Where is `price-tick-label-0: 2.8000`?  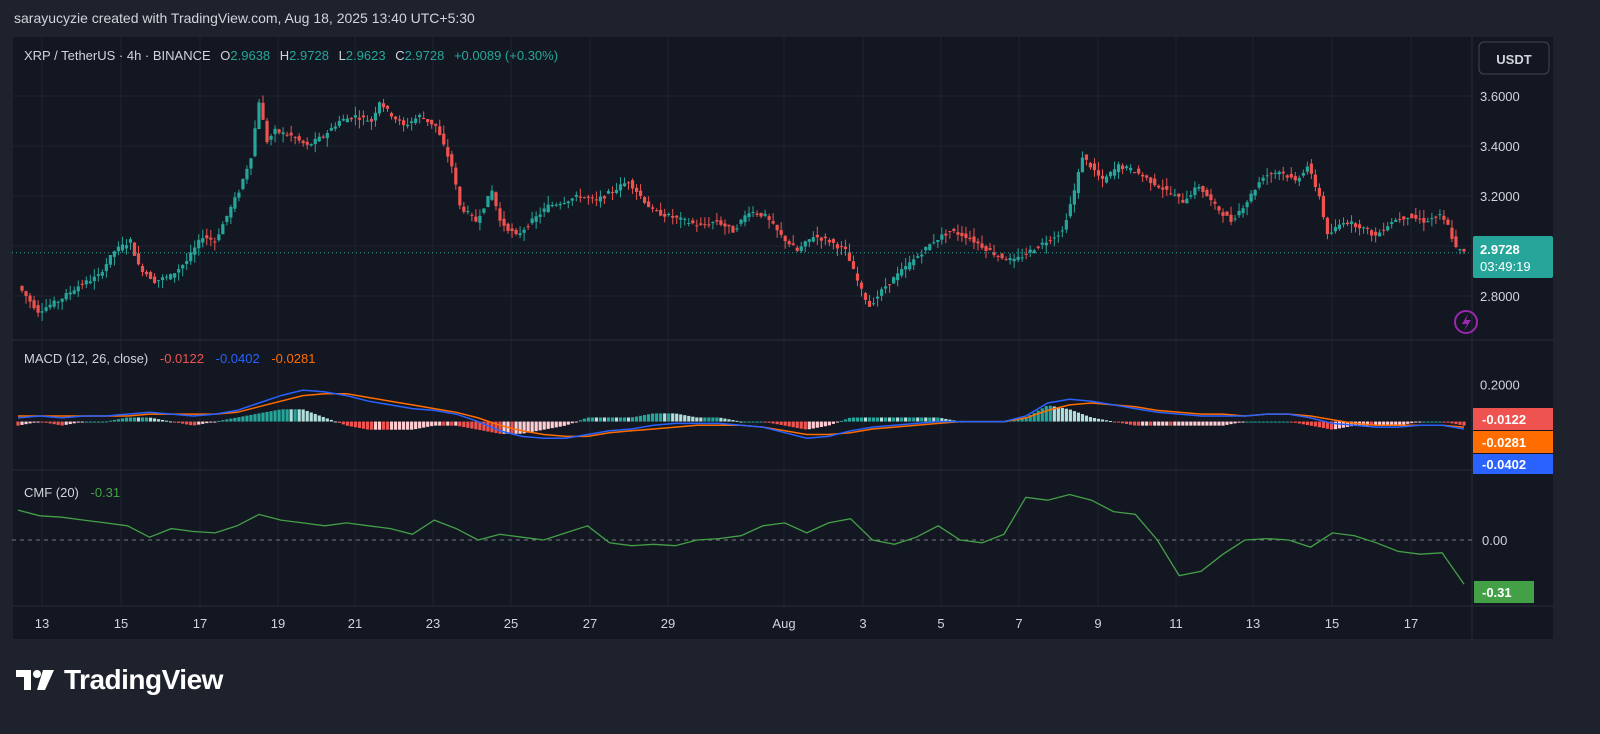 price-tick-label-0: 2.8000 is located at coordinates (1500, 296).